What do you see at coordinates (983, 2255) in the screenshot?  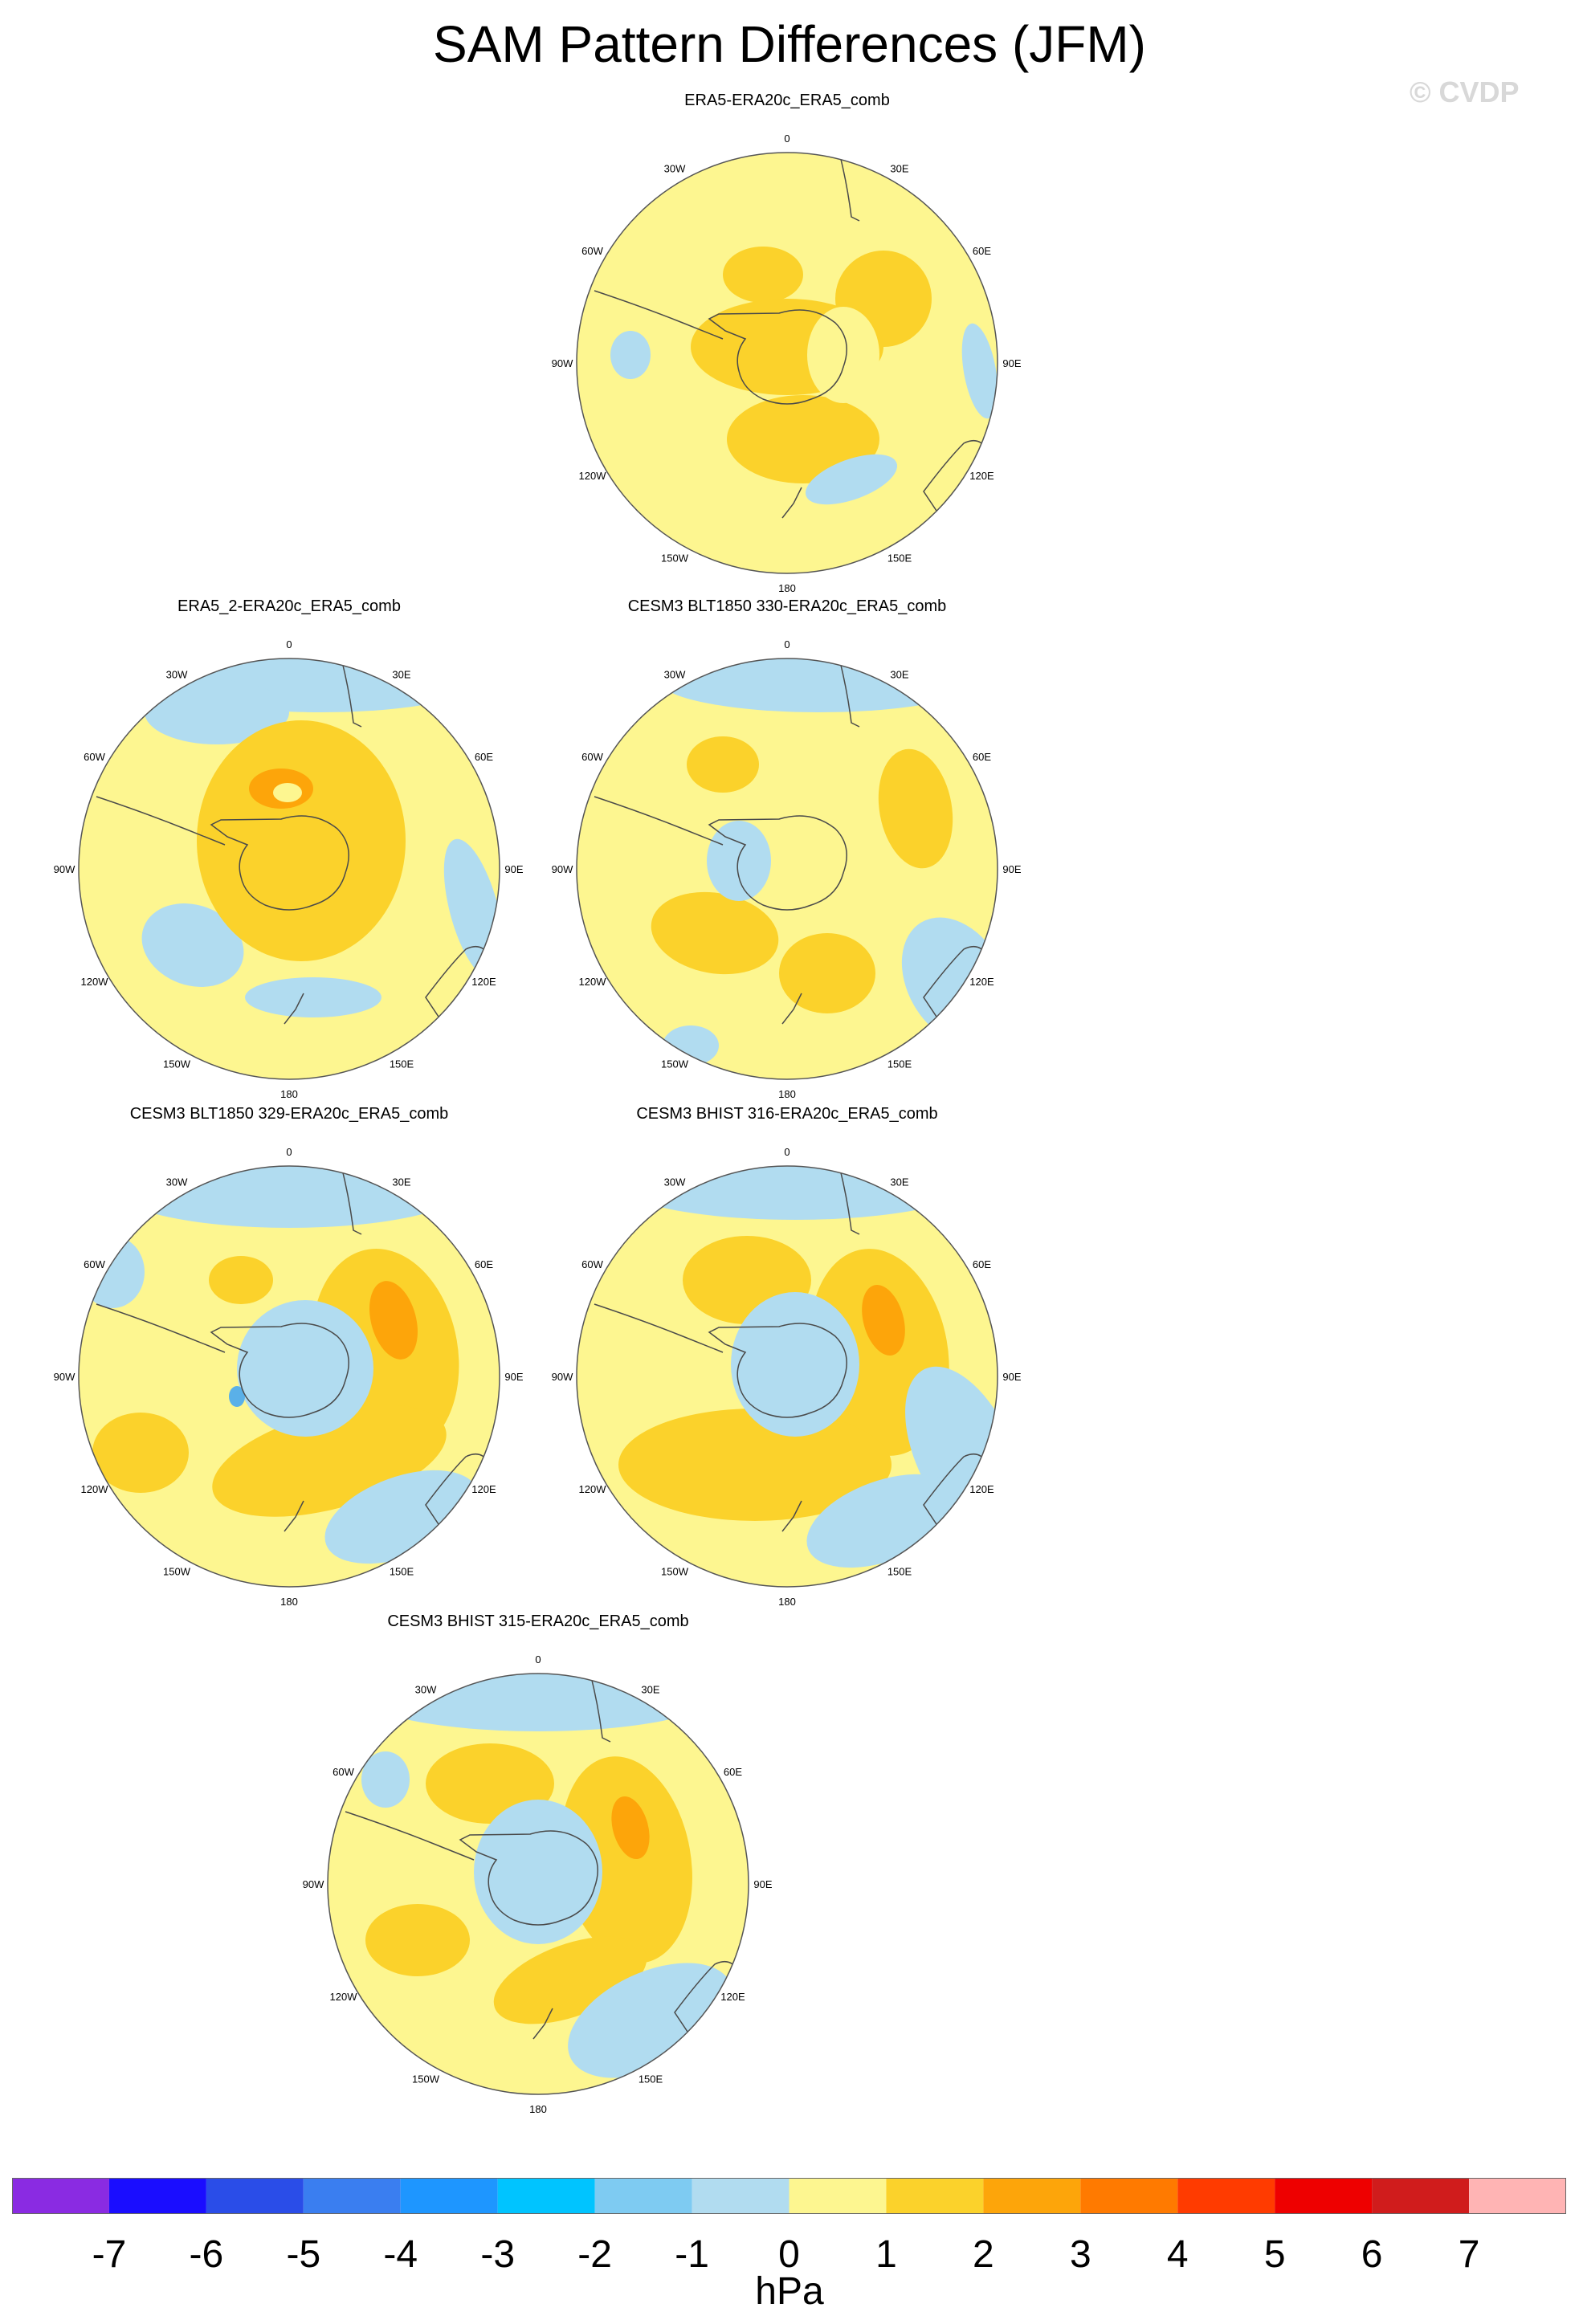 I see `colorbar-tick-label: 2` at bounding box center [983, 2255].